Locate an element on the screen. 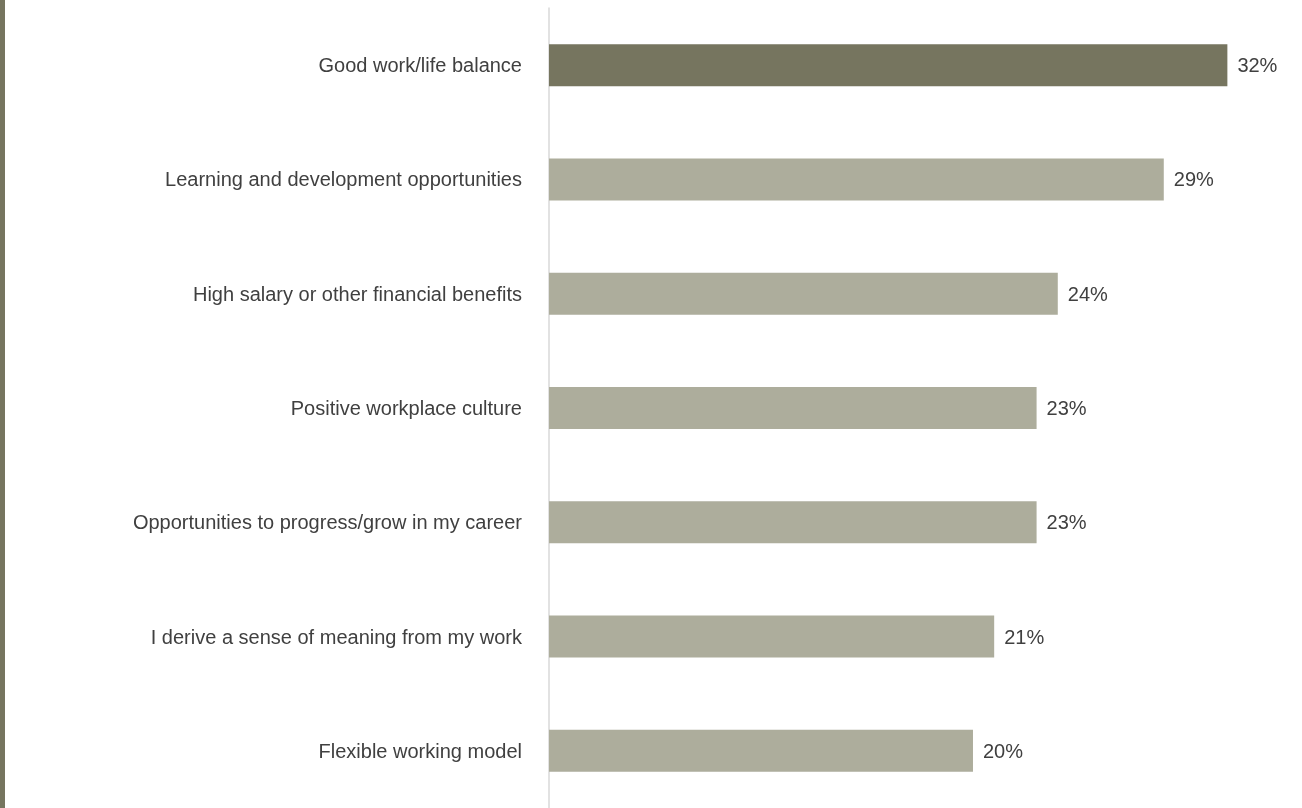 The width and height of the screenshot is (1302, 808). y-tick-label: I derive a sense of meaning from my work is located at coordinates (336, 636).